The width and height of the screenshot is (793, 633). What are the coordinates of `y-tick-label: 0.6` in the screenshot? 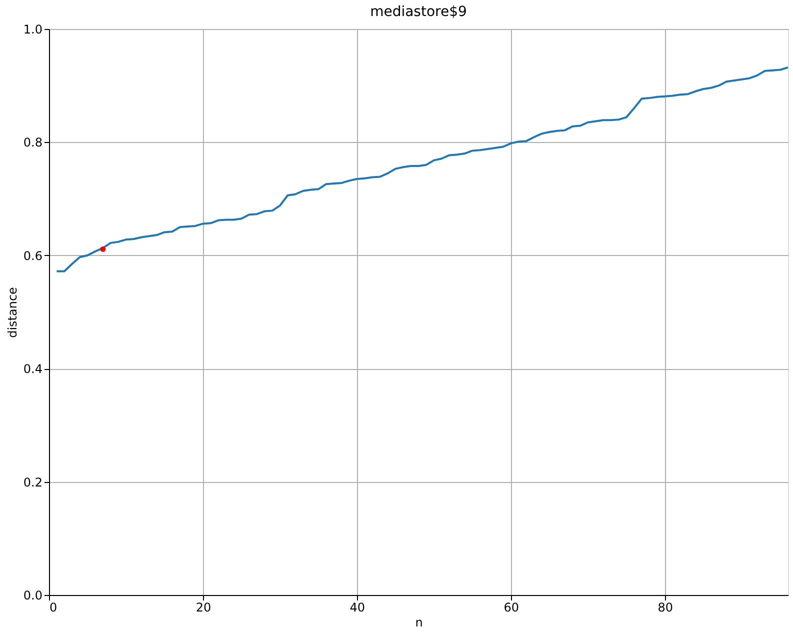 It's located at (32, 255).